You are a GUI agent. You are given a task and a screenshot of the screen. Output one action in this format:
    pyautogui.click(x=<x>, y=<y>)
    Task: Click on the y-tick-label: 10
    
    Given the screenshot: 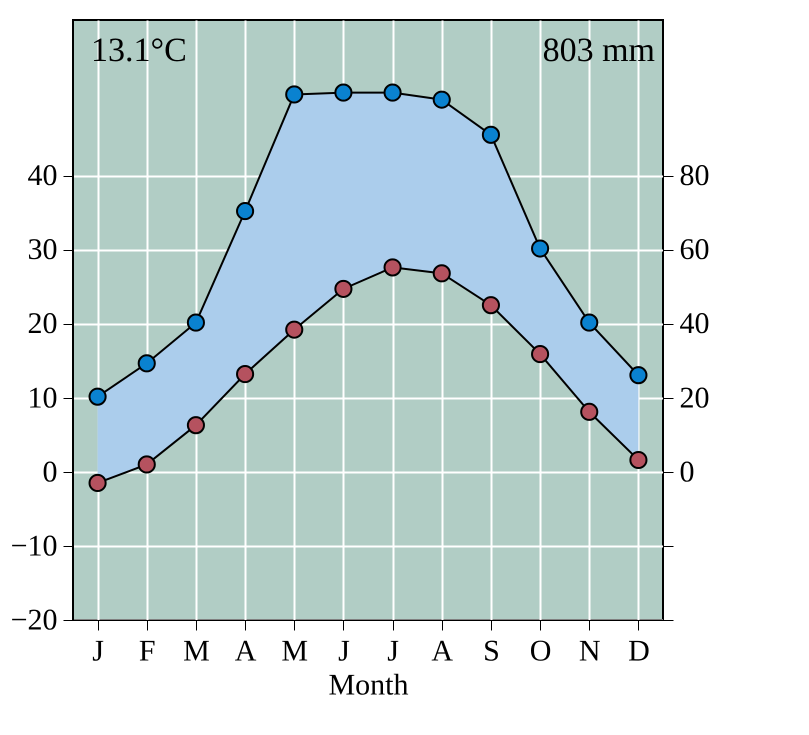 What is the action you would take?
    pyautogui.click(x=43, y=397)
    